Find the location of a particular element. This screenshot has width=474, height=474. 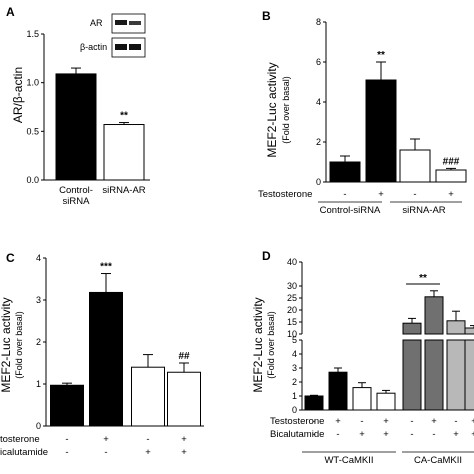

panel-a-bars: ** is located at coordinates (100, 124).